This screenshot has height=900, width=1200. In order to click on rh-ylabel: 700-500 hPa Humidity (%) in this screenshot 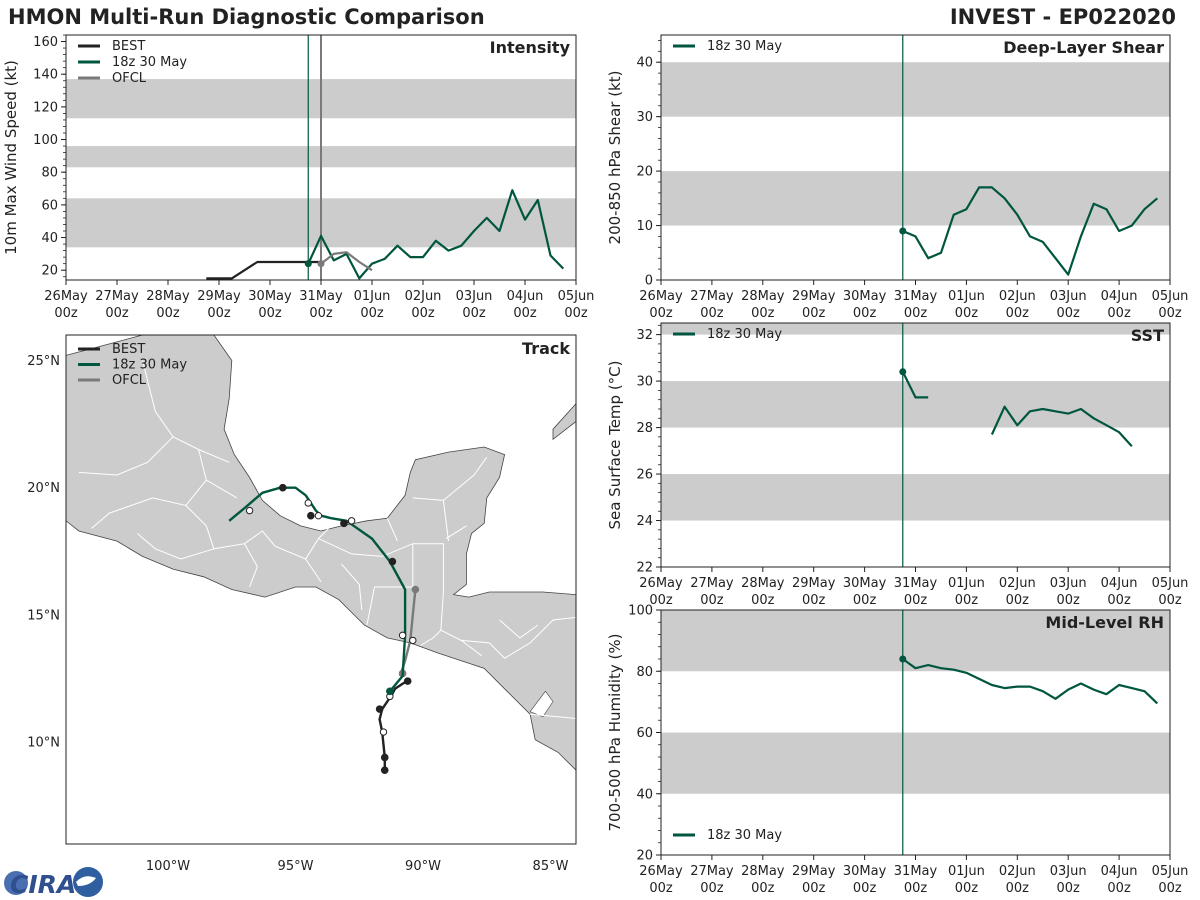, I will do `click(615, 732)`.